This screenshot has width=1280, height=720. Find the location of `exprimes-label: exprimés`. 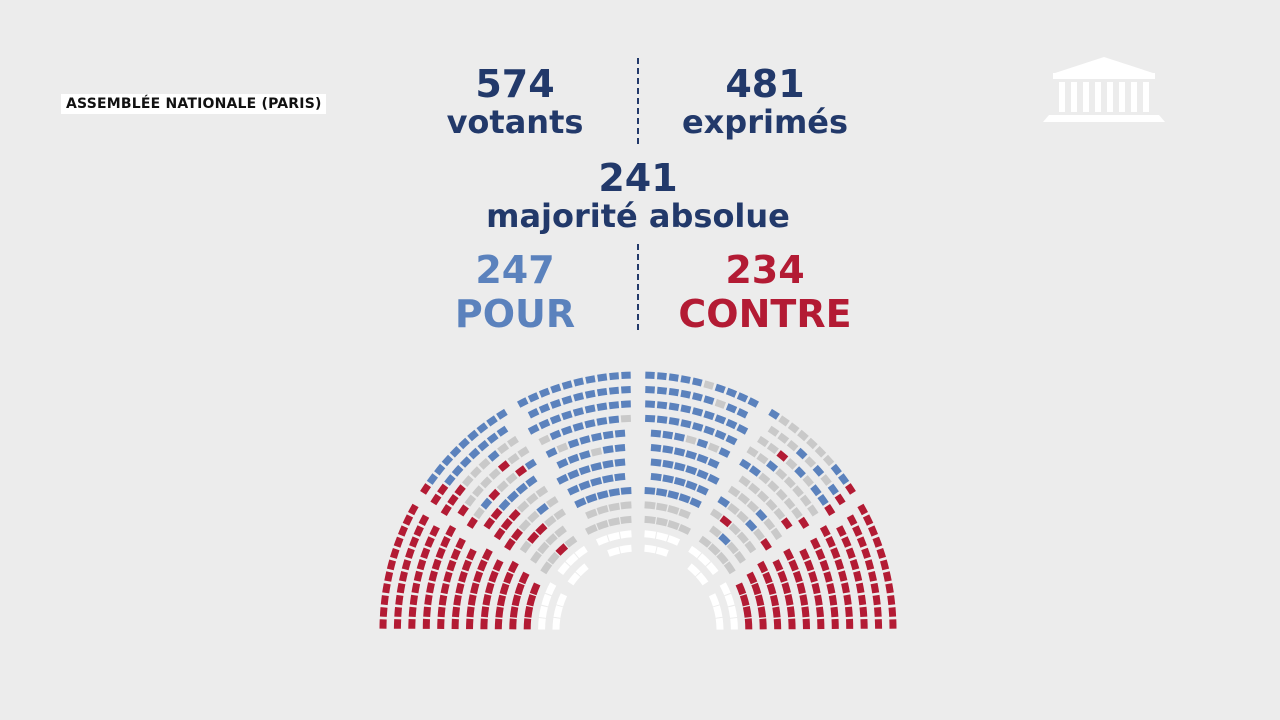

exprimes-label: exprimés is located at coordinates (765, 122).